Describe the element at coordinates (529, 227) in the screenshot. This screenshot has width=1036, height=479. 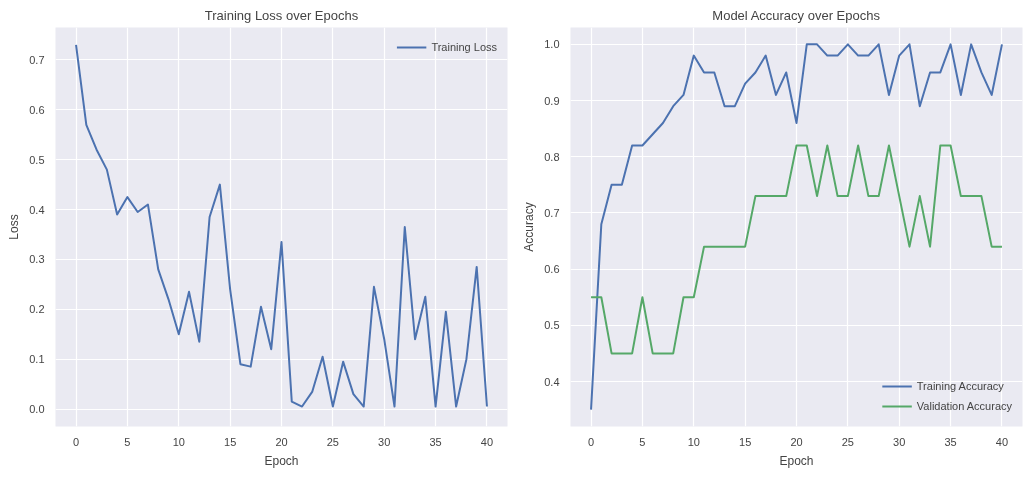
I see `y-axis-title: Accuracy` at that location.